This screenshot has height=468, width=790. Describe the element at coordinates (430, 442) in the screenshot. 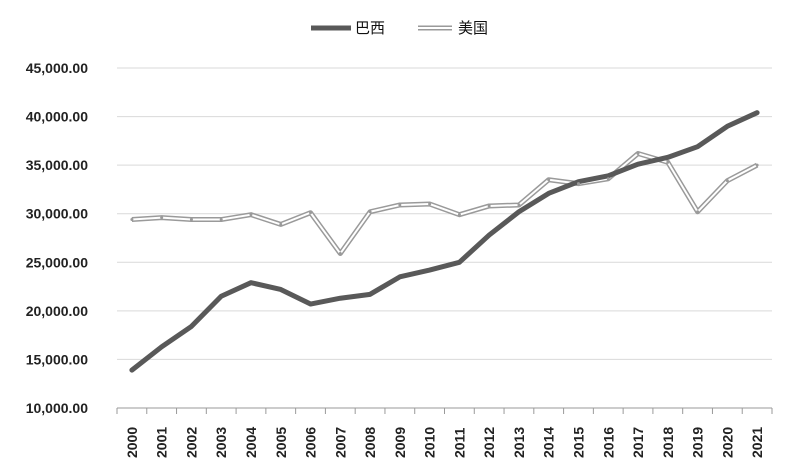

I see `x-tick-label: 2010` at that location.